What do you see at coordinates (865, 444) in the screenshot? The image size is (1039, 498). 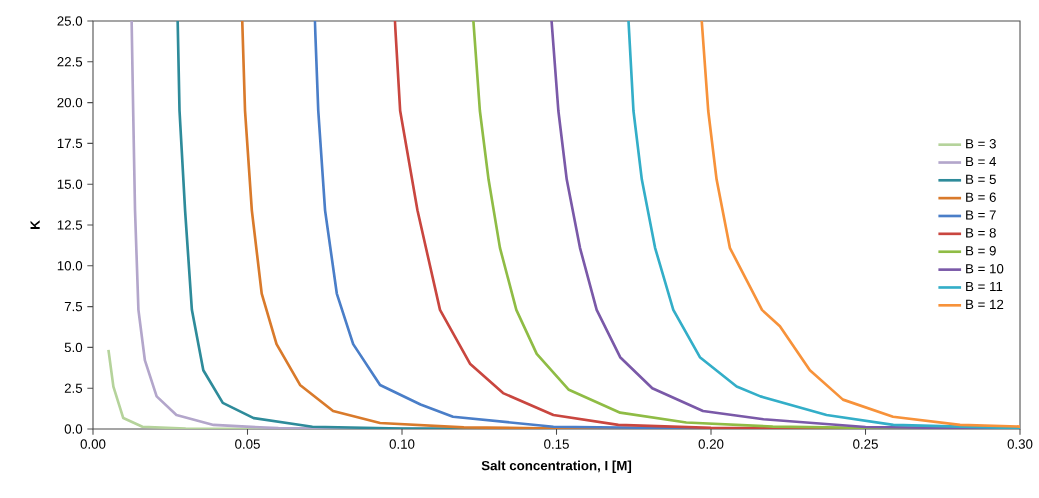 I see `x-tick-label: 0.25` at bounding box center [865, 444].